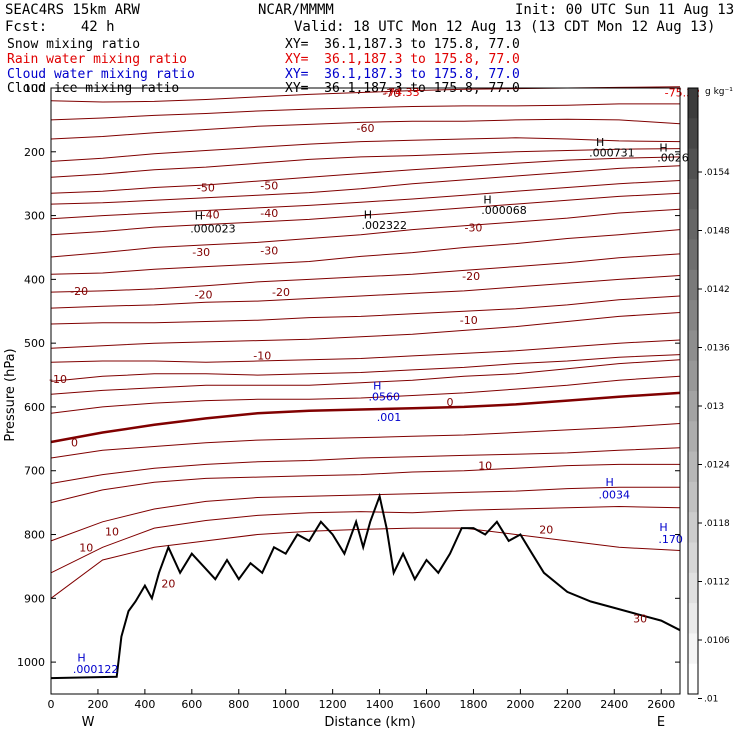 The width and height of the screenshot is (740, 740). I want to click on legend-rain-xy: XY= 36.1,187.3 to 175.8, 77.0, so click(402, 59).